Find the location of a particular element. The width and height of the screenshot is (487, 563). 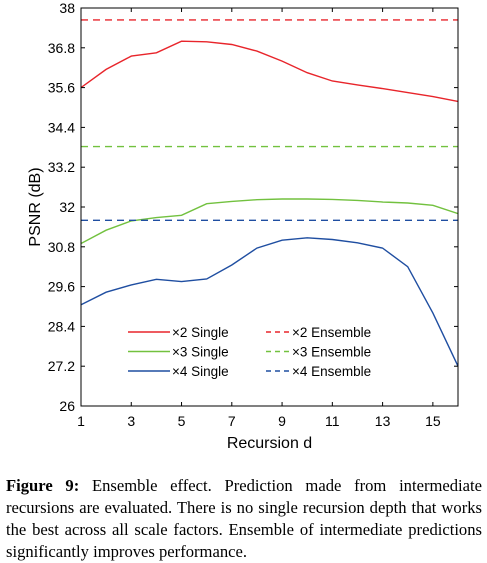

y-tick-label: 30.8 is located at coordinates (61, 247).